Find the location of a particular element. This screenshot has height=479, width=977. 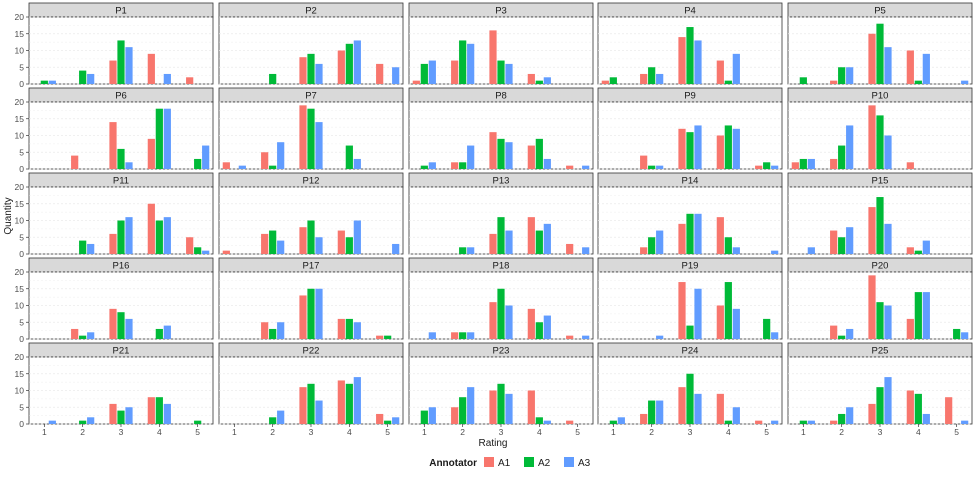

facet-title-p22: P22 is located at coordinates (311, 351).